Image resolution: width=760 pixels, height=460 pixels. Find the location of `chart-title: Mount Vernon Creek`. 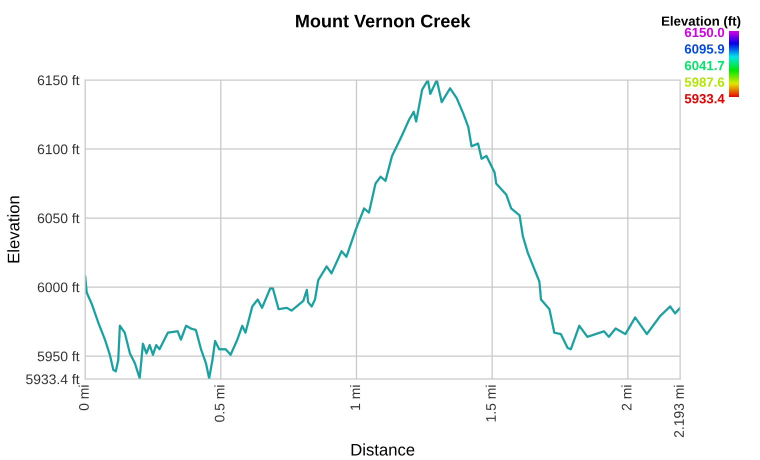

chart-title: Mount Vernon Creek is located at coordinates (383, 21).